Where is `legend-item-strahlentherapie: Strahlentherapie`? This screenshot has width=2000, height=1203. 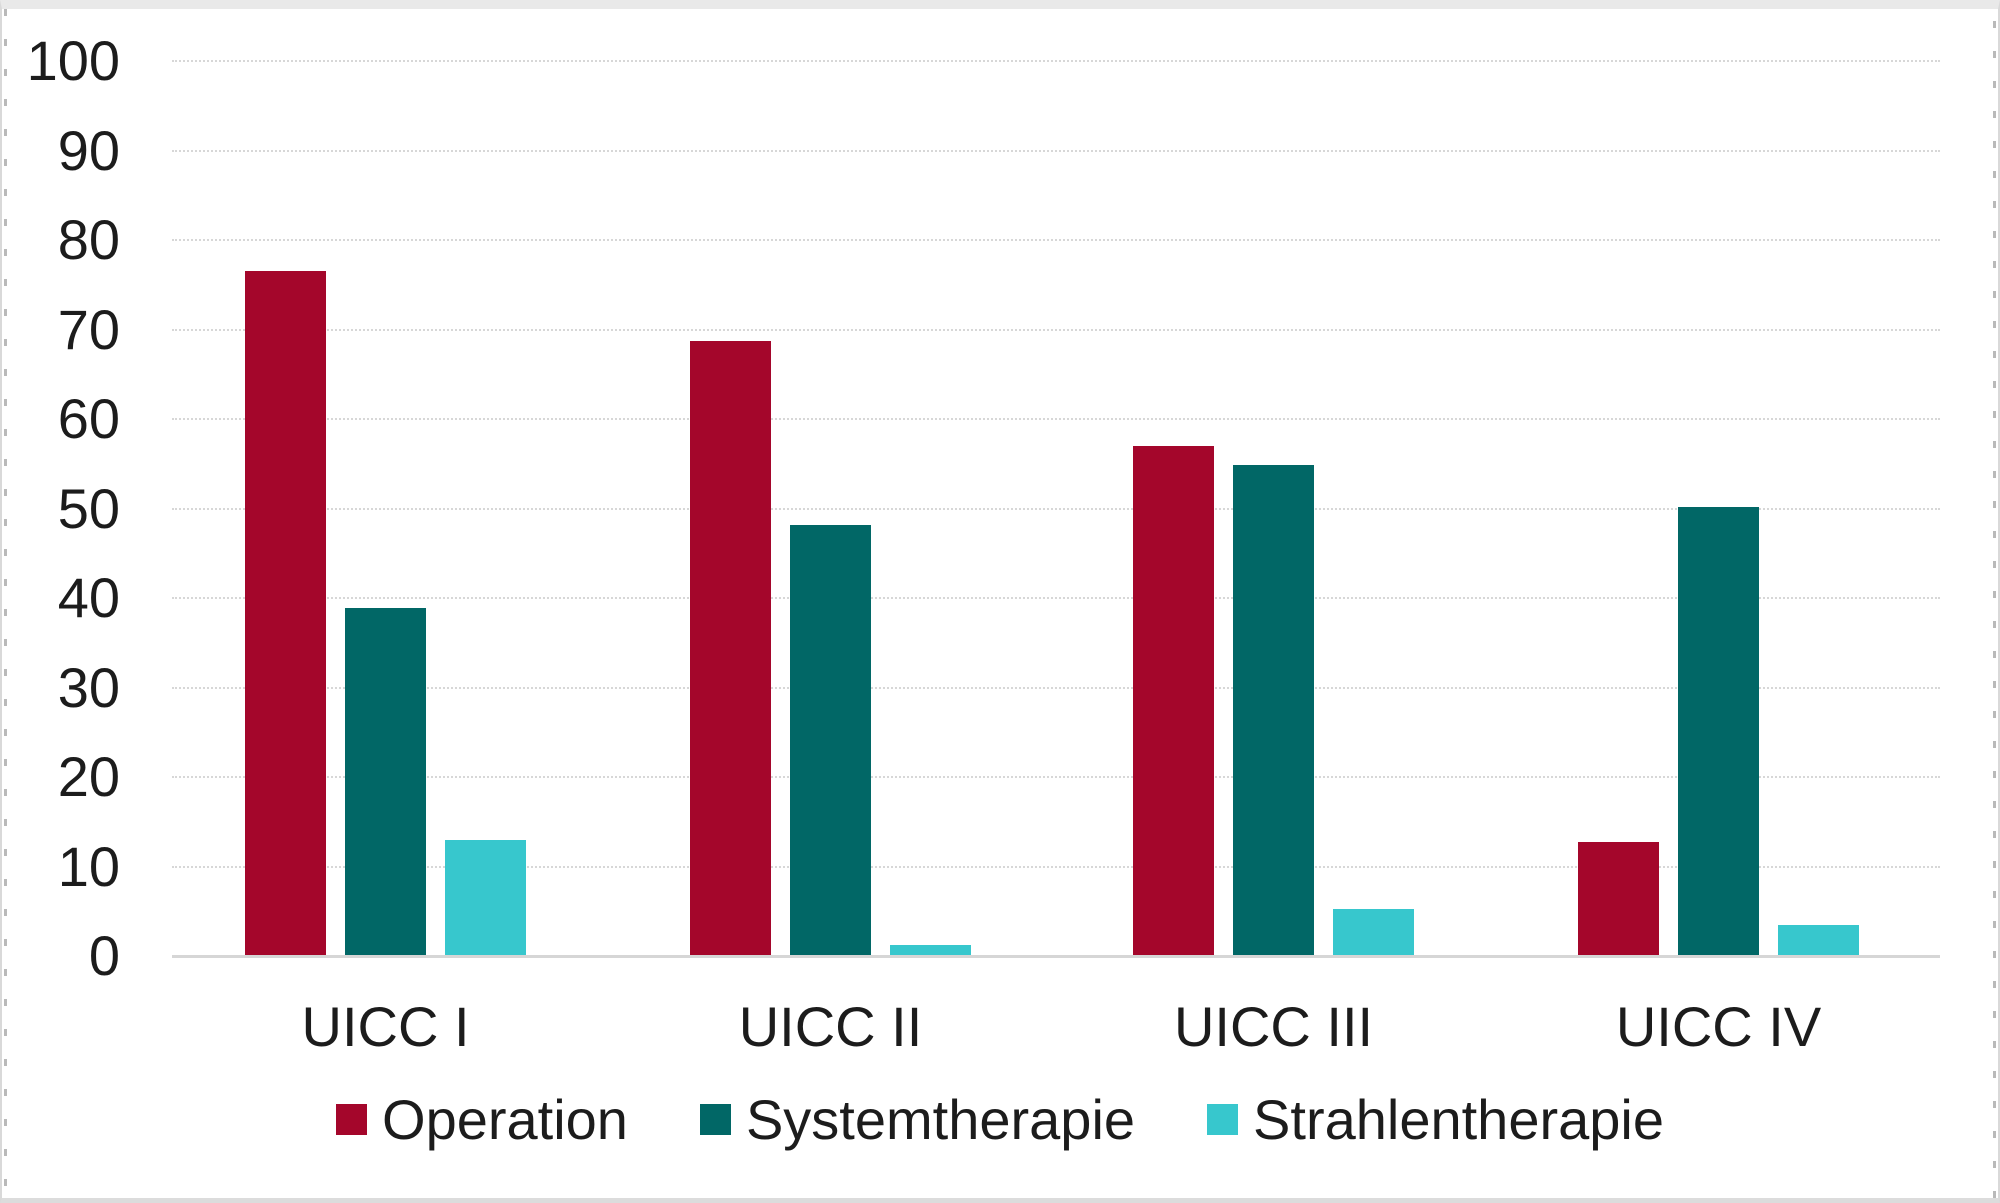 legend-item-strahlentherapie: Strahlentherapie is located at coordinates (1435, 1119).